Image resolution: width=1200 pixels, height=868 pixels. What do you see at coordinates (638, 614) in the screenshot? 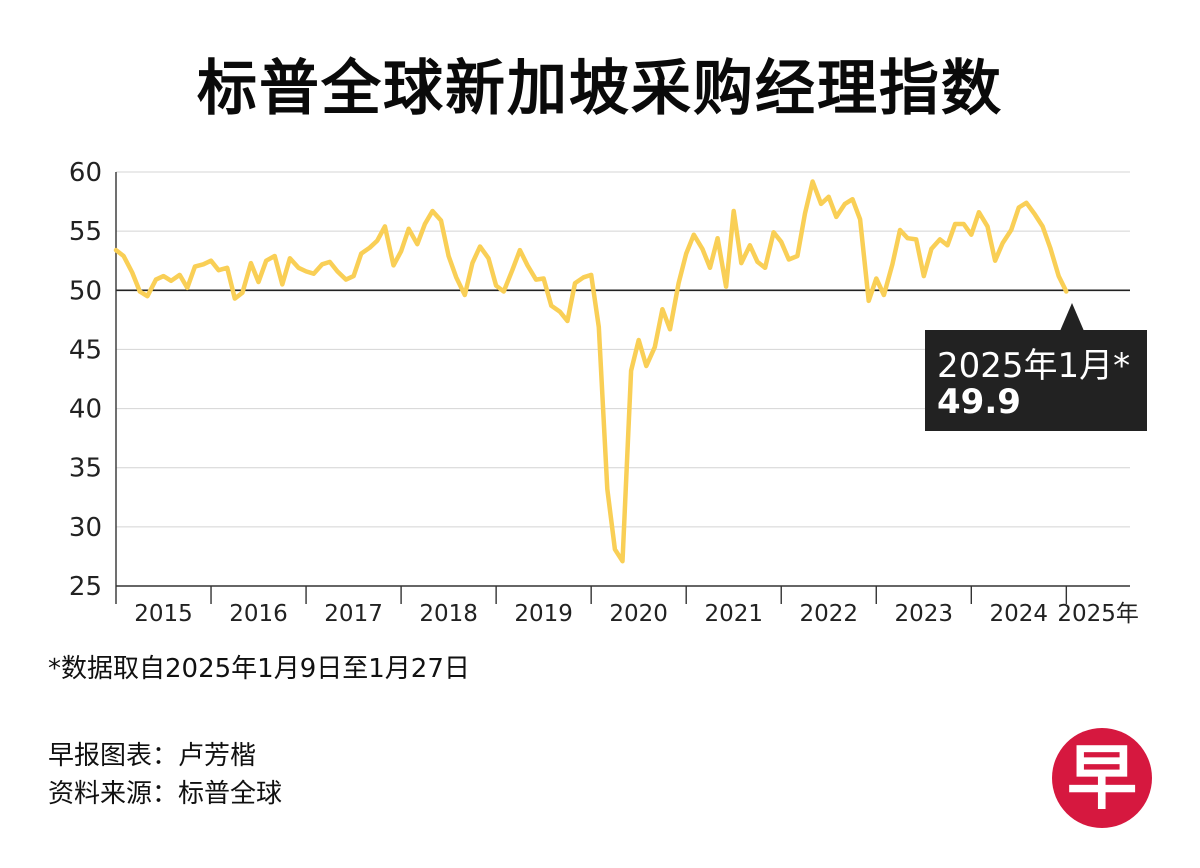
I see `x-tick-label: 2020` at bounding box center [638, 614].